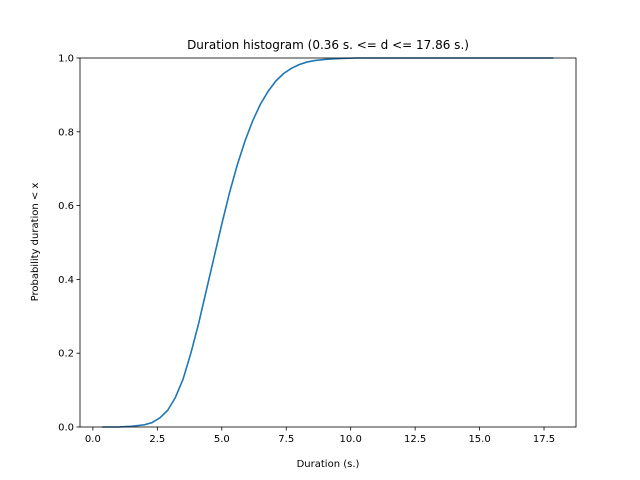 This screenshot has height=480, width=640. Describe the element at coordinates (66, 280) in the screenshot. I see `y-tick-label: 0.4` at that location.